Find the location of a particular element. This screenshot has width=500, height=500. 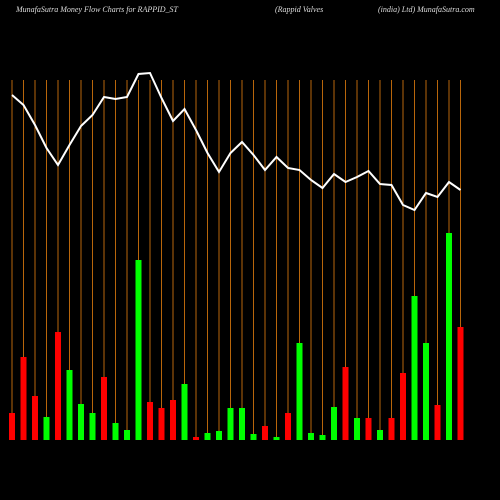

chart-title: (Rappid Valves is located at coordinates (299, 9).